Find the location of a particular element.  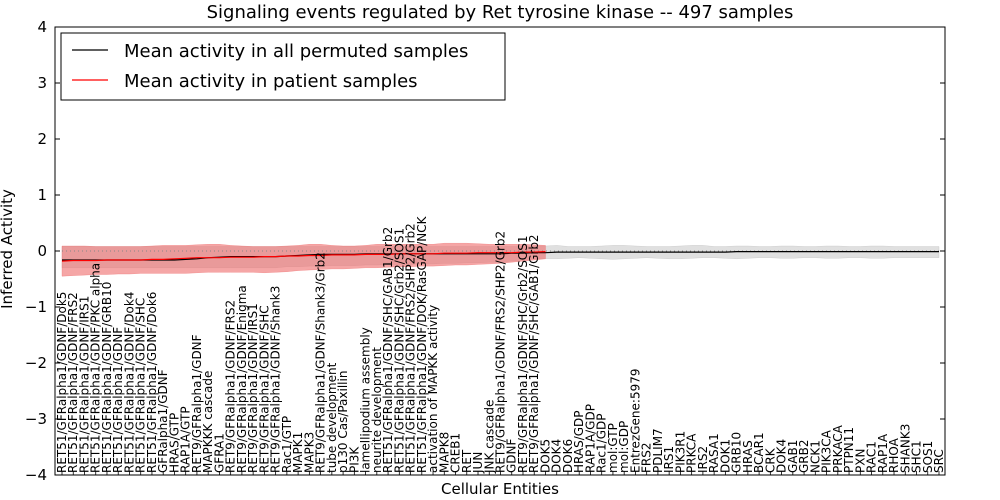

y-axis-label: Inferred Activity is located at coordinates (8, 249).